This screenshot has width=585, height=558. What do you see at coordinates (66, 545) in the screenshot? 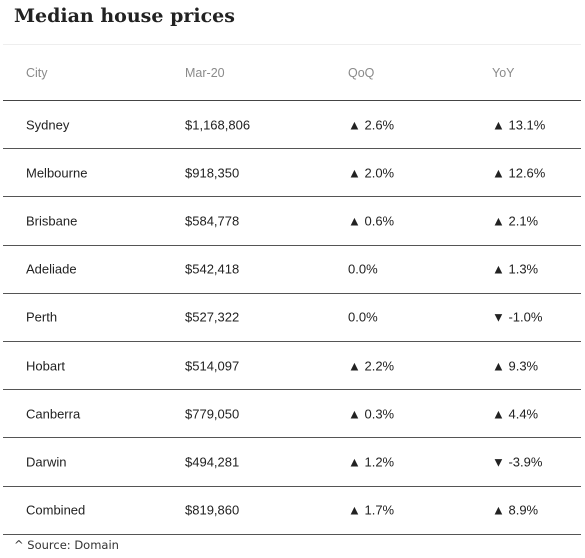
I see `source-note: ^ Source: Domain` at bounding box center [66, 545].